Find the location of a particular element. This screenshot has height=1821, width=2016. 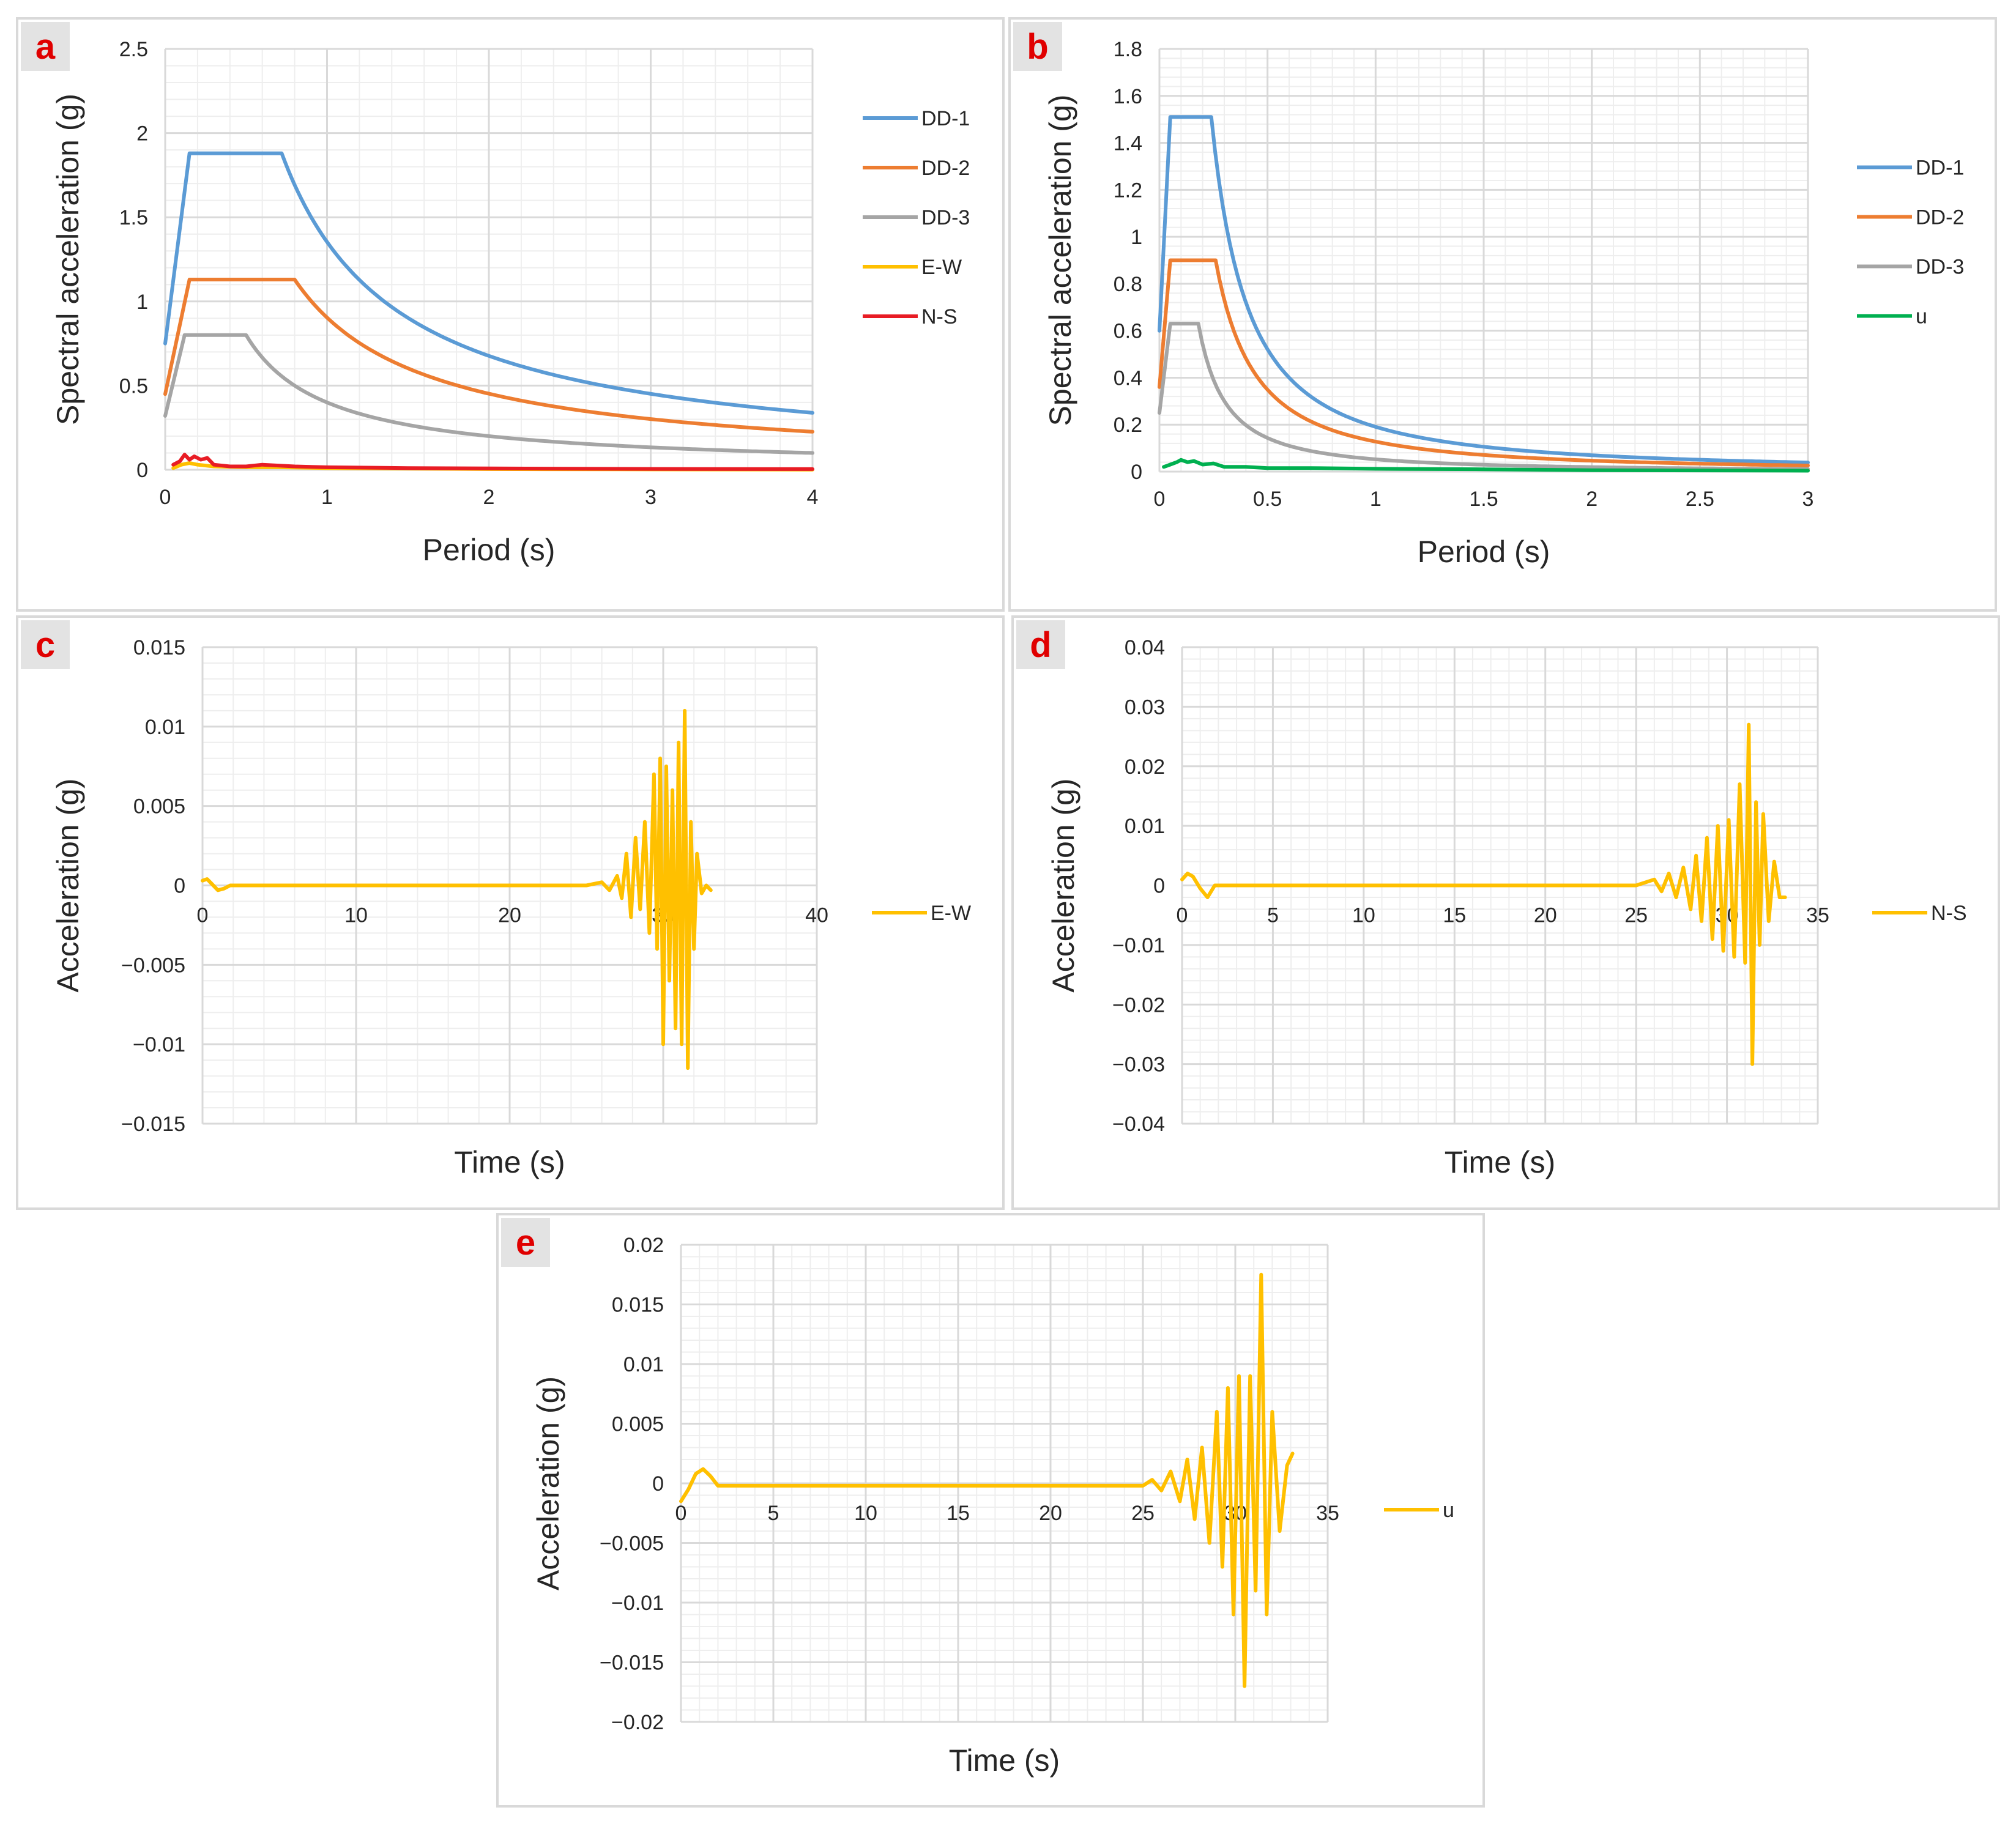

y-tick-label: 1.4 is located at coordinates (1128, 143).